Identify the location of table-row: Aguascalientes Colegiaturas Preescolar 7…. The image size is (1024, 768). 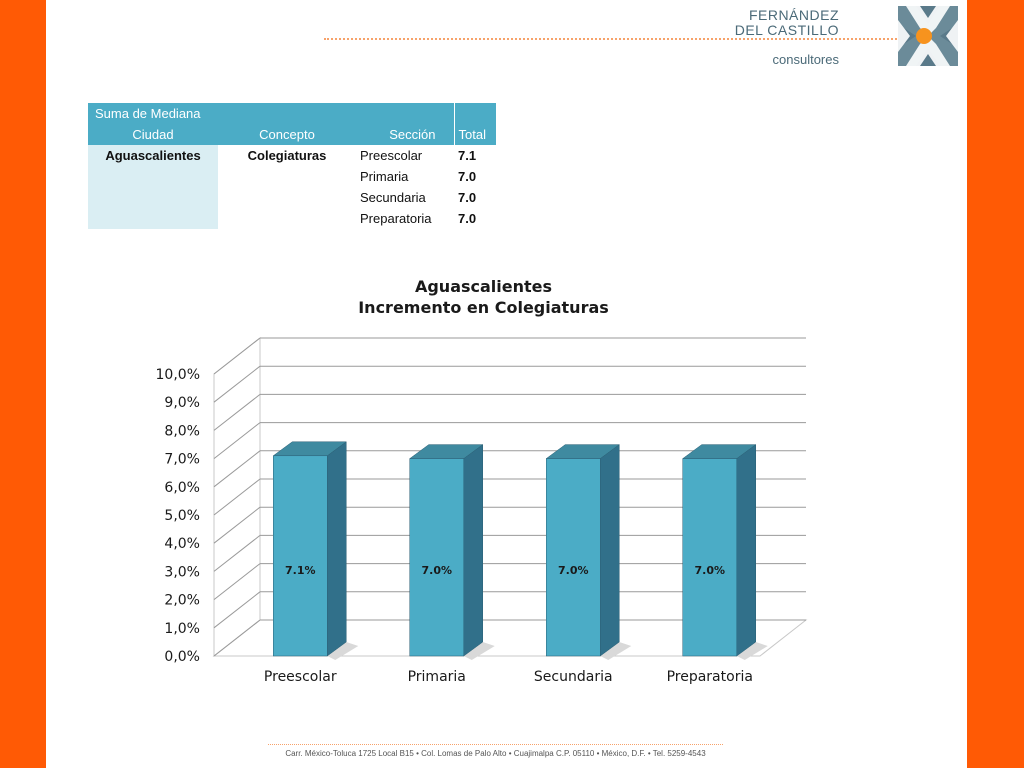
(292, 155).